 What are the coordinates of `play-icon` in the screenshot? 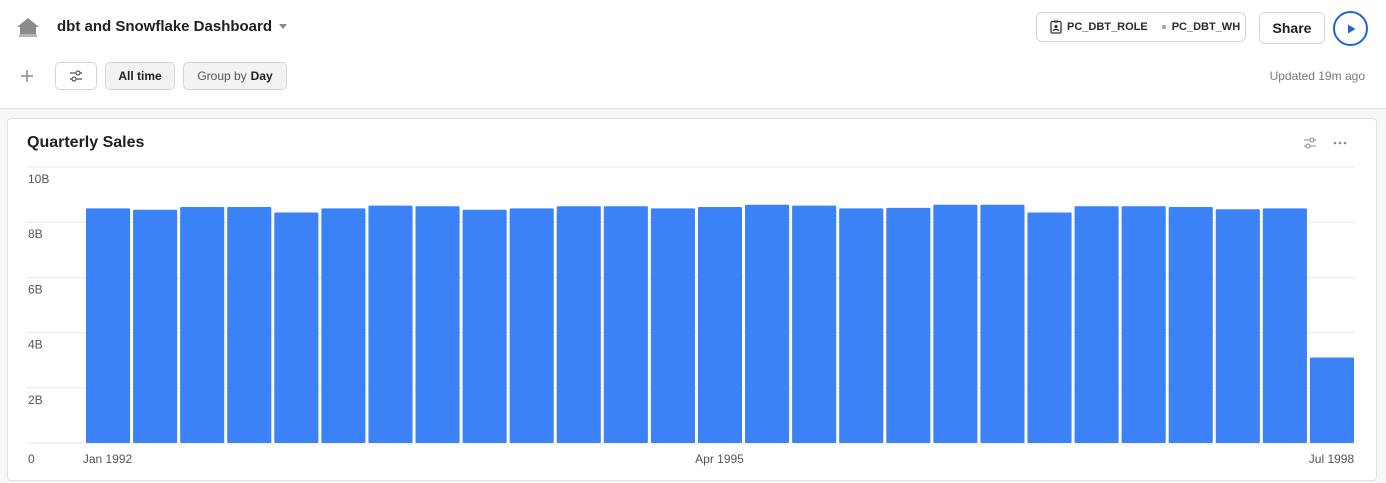 It's located at (1351, 28).